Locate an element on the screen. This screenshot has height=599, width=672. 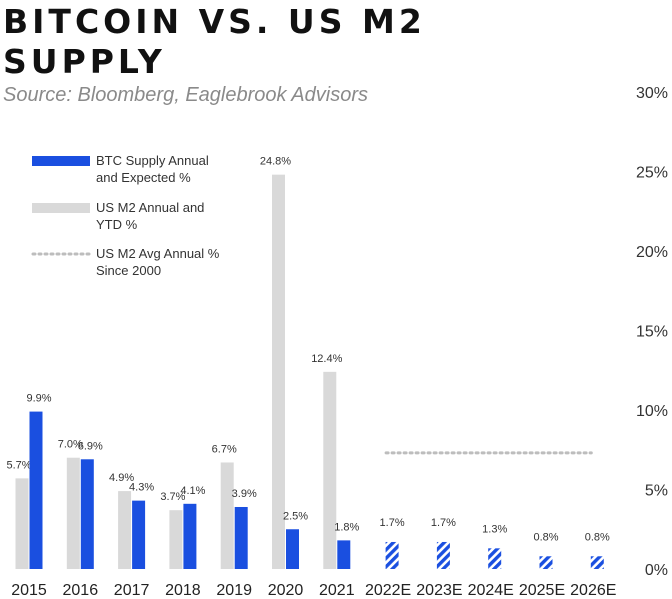
chart-subtitle: Source: Bloomberg, Eaglebrook Advisors is located at coordinates (185, 95).